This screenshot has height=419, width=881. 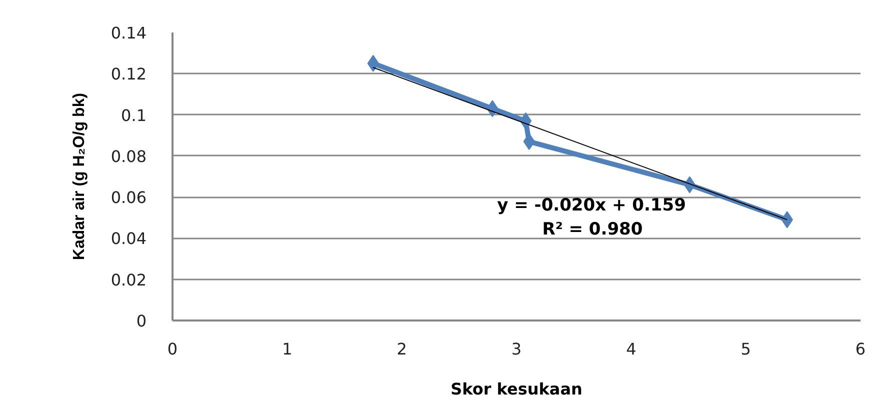 I want to click on y-tick-label: 0, so click(x=141, y=321).